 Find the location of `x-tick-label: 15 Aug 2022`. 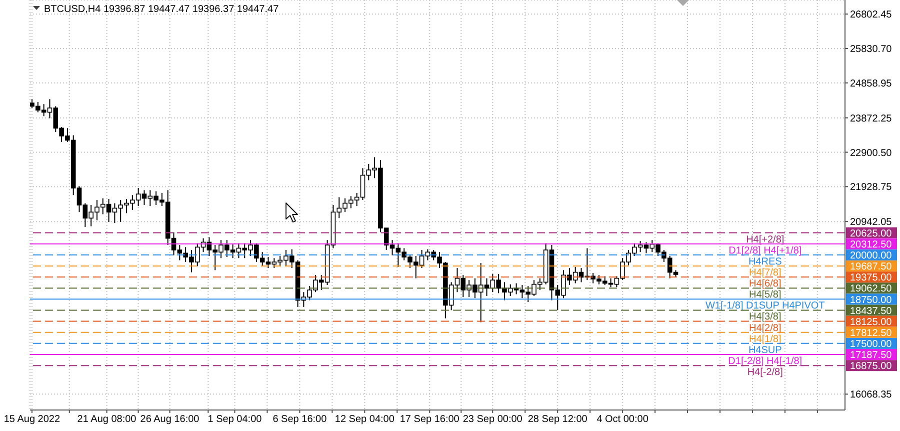

x-tick-label: 15 Aug 2022 is located at coordinates (32, 420).